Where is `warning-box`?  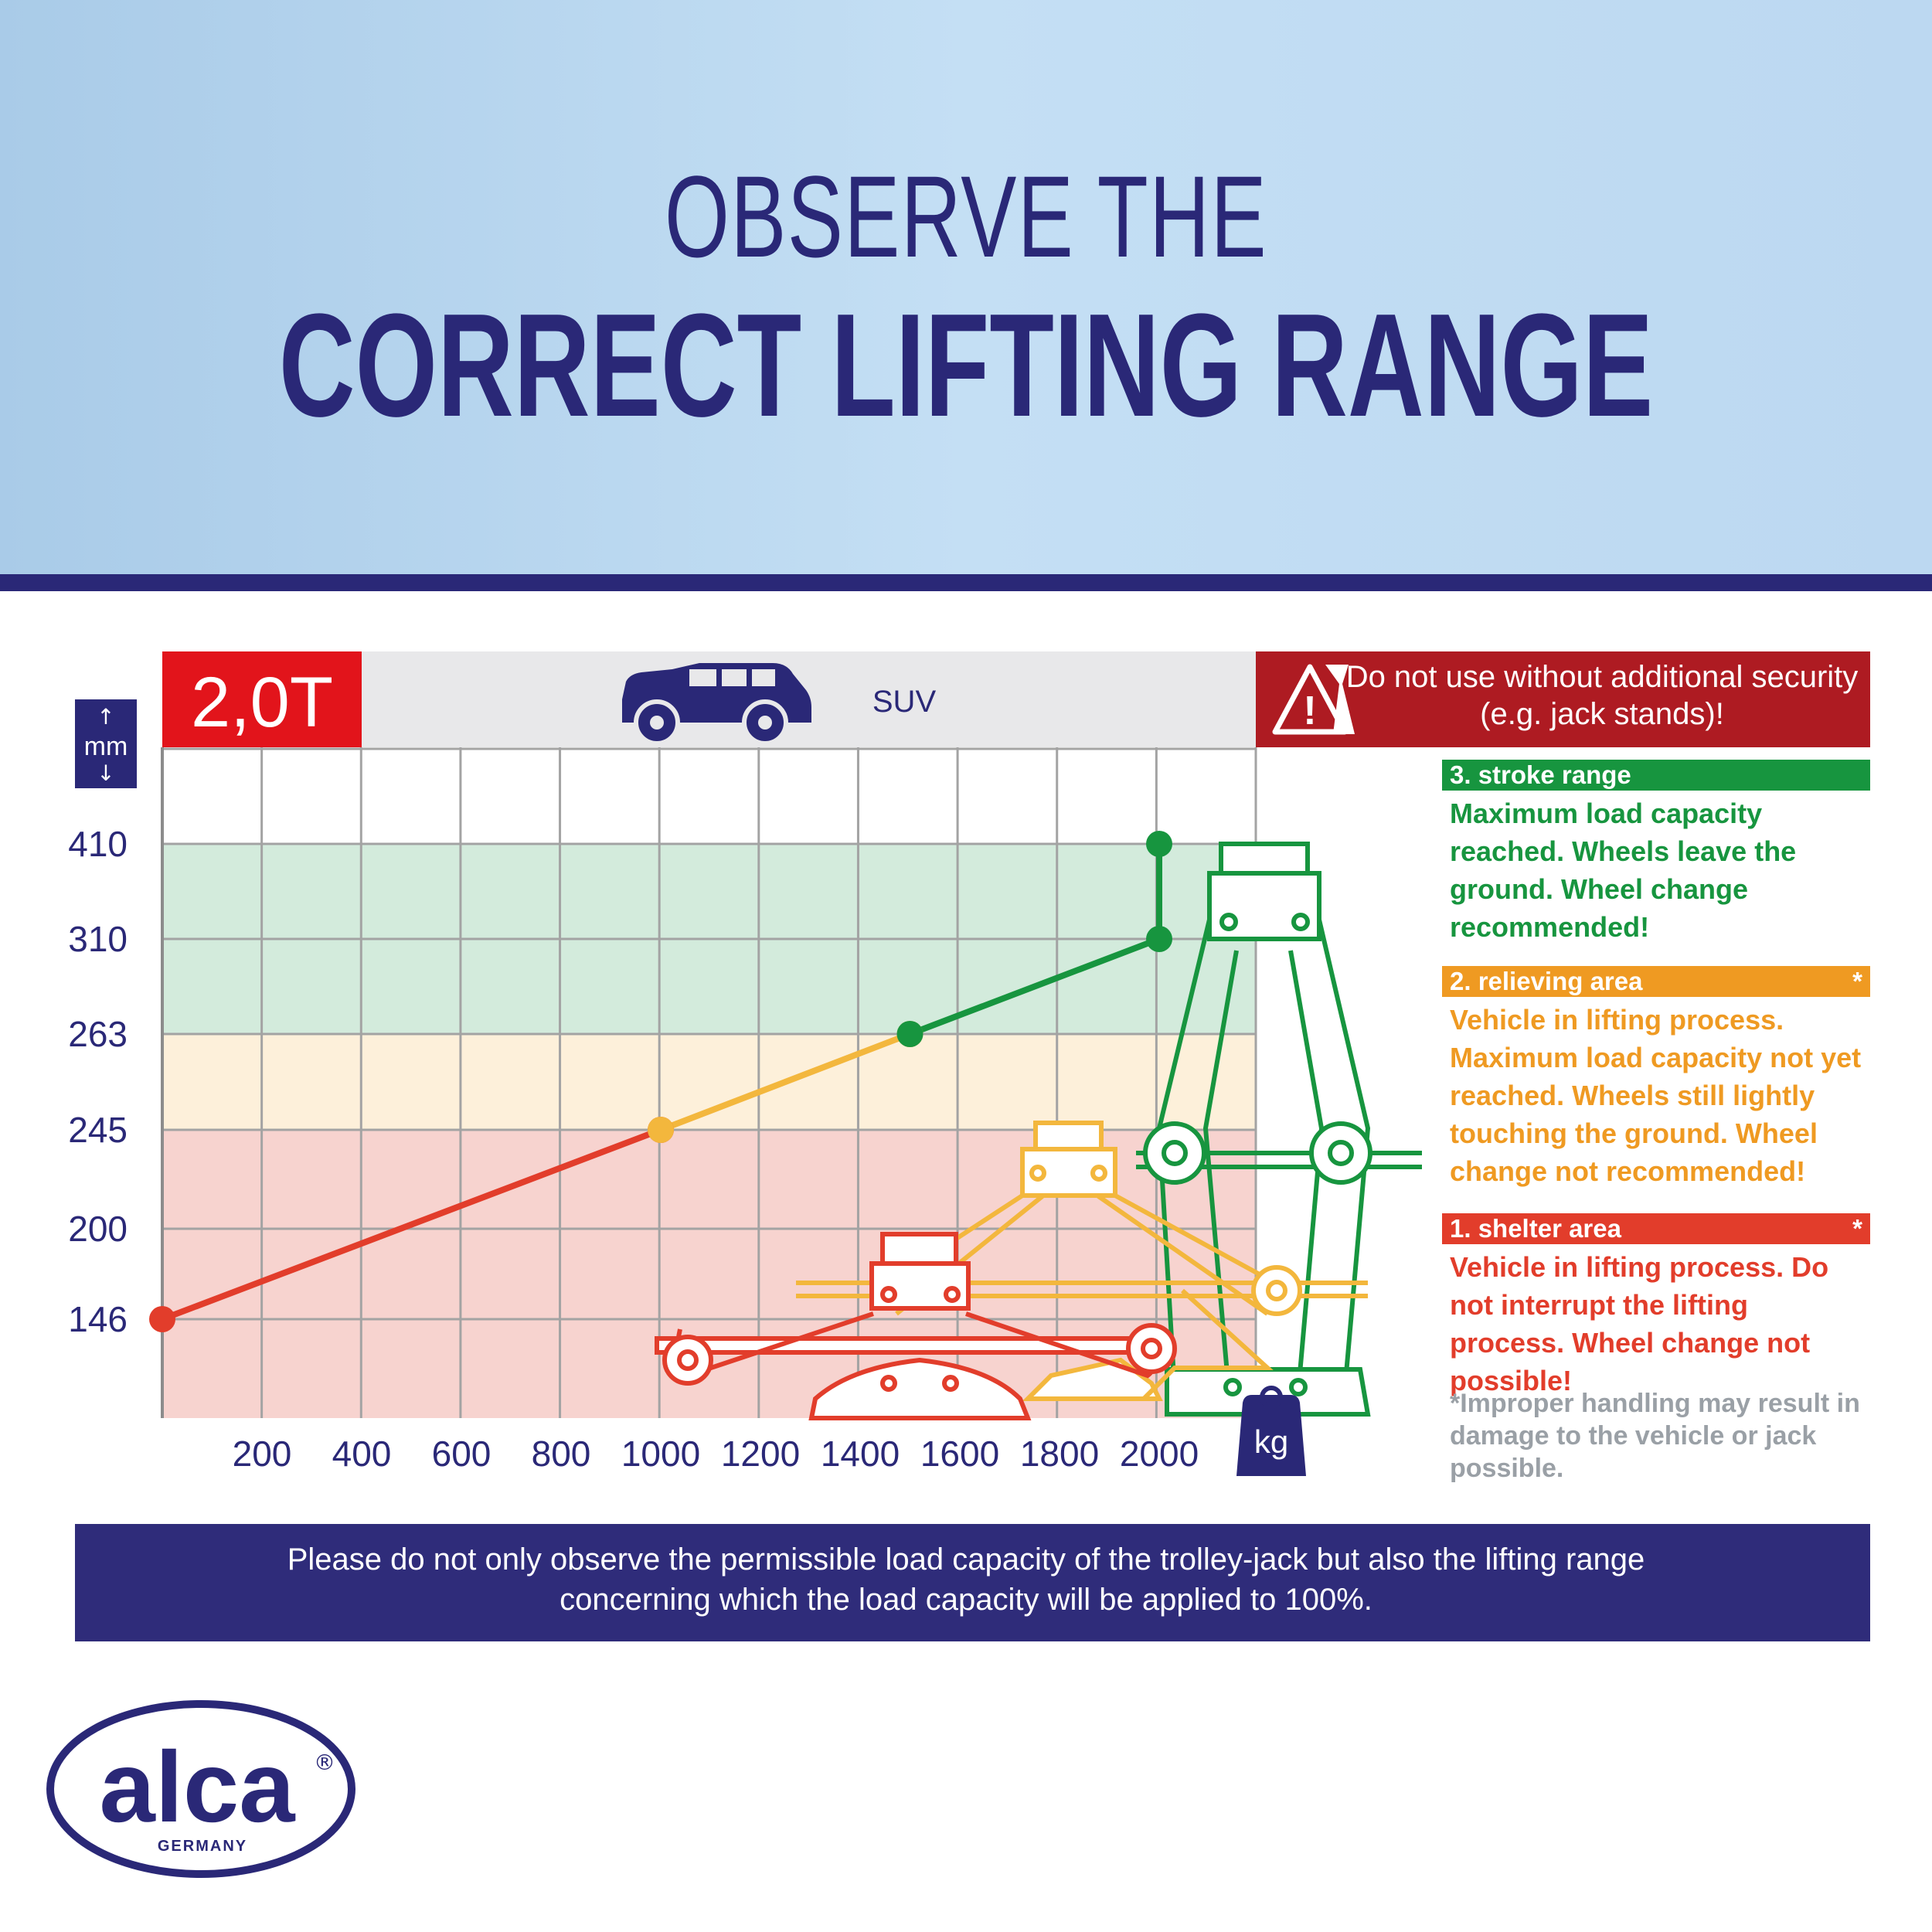
warning-box is located at coordinates (1563, 699).